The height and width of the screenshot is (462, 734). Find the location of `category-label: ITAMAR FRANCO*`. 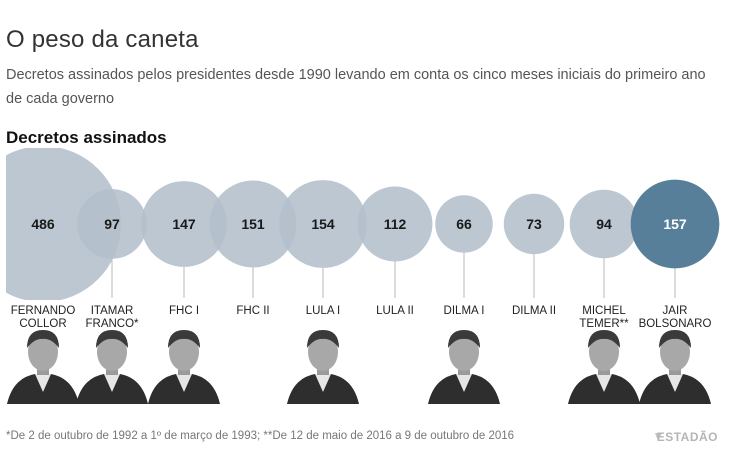

category-label: ITAMAR FRANCO* is located at coordinates (112, 317).